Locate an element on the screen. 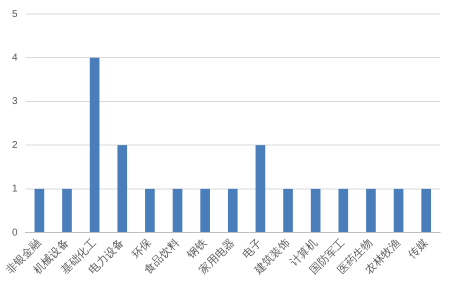 The image size is (454, 283). x-tick-label: 传媒 is located at coordinates (418, 248).